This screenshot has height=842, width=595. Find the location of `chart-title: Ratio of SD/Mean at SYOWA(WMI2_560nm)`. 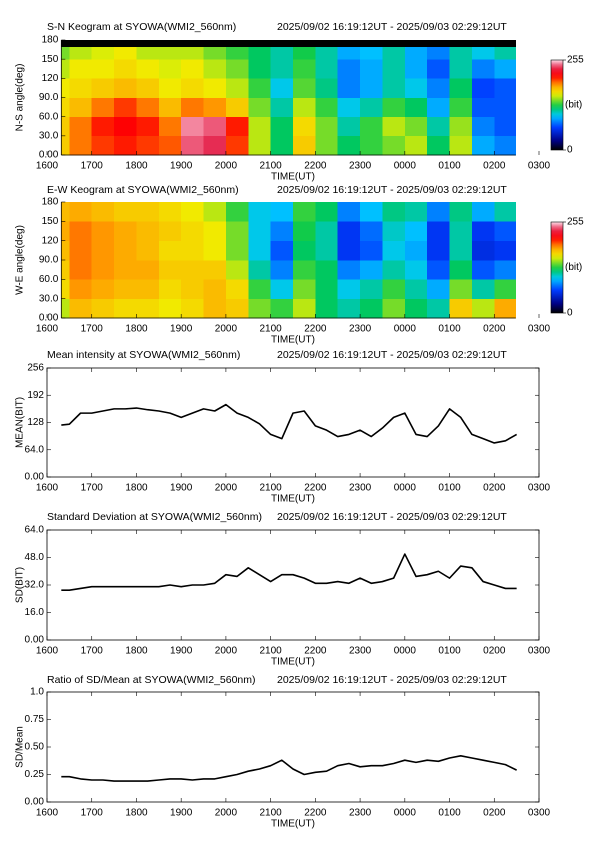

chart-title: Ratio of SD/Mean at SYOWA(WMI2_560nm) is located at coordinates (151, 680).